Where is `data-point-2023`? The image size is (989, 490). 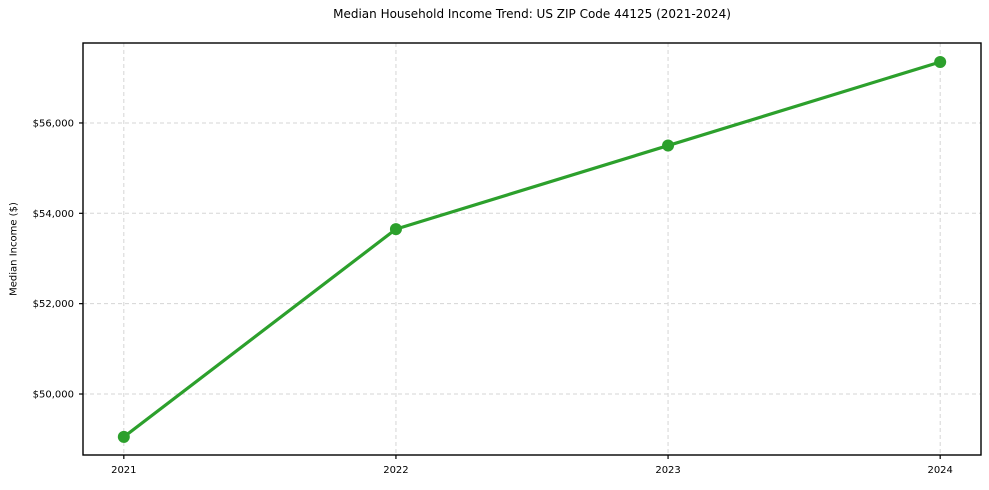
data-point-2023 is located at coordinates (668, 145).